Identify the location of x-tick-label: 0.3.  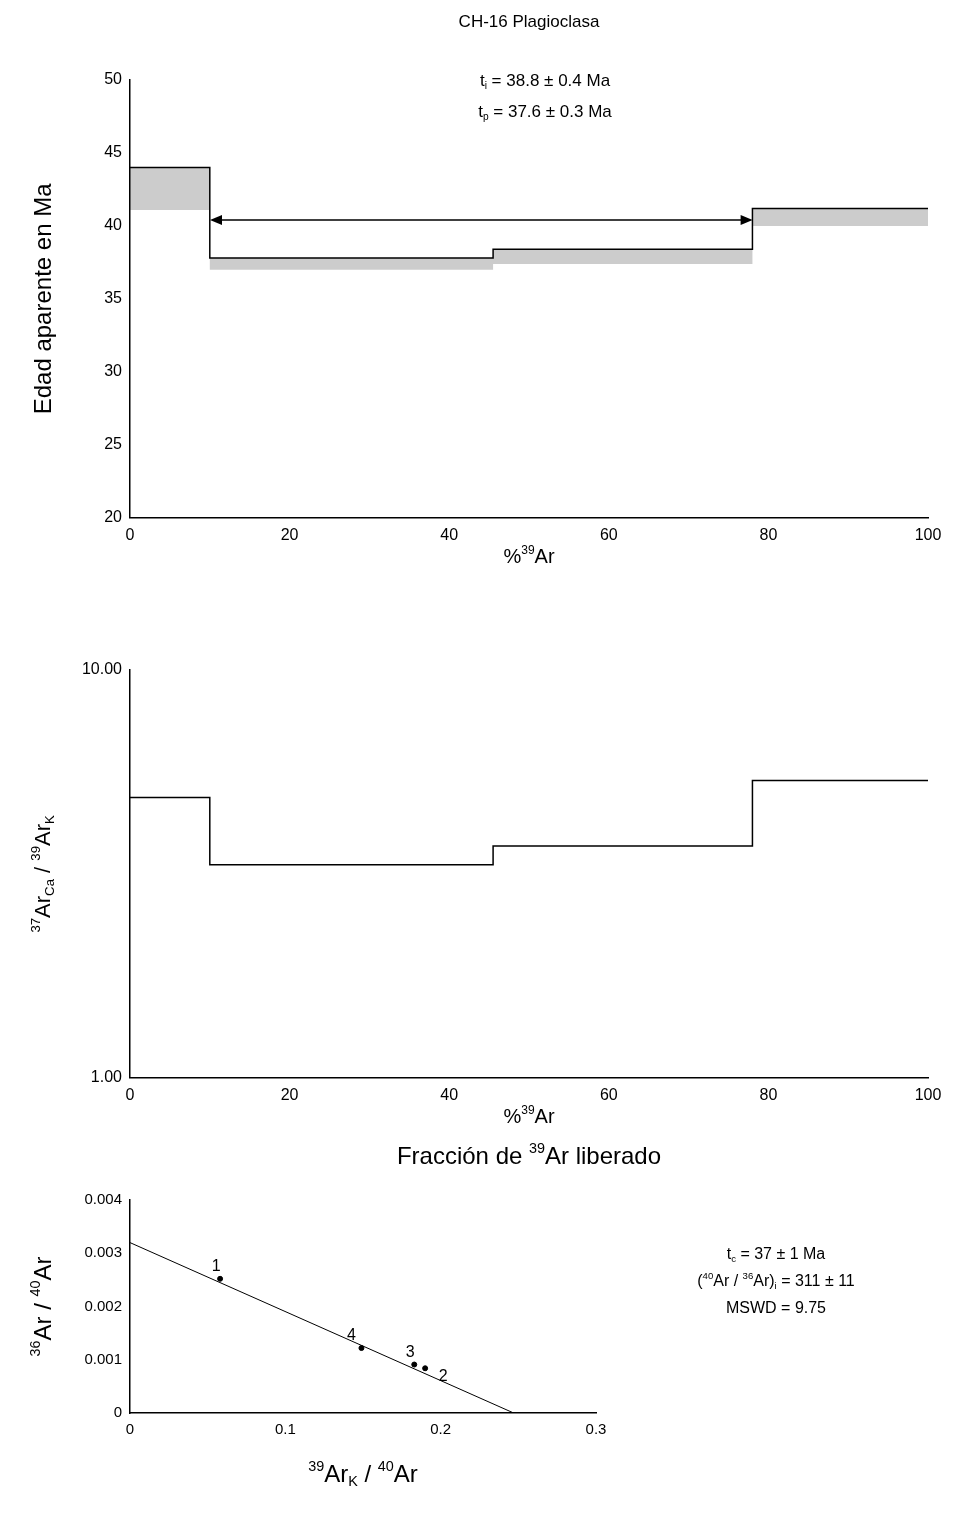
(596, 1429).